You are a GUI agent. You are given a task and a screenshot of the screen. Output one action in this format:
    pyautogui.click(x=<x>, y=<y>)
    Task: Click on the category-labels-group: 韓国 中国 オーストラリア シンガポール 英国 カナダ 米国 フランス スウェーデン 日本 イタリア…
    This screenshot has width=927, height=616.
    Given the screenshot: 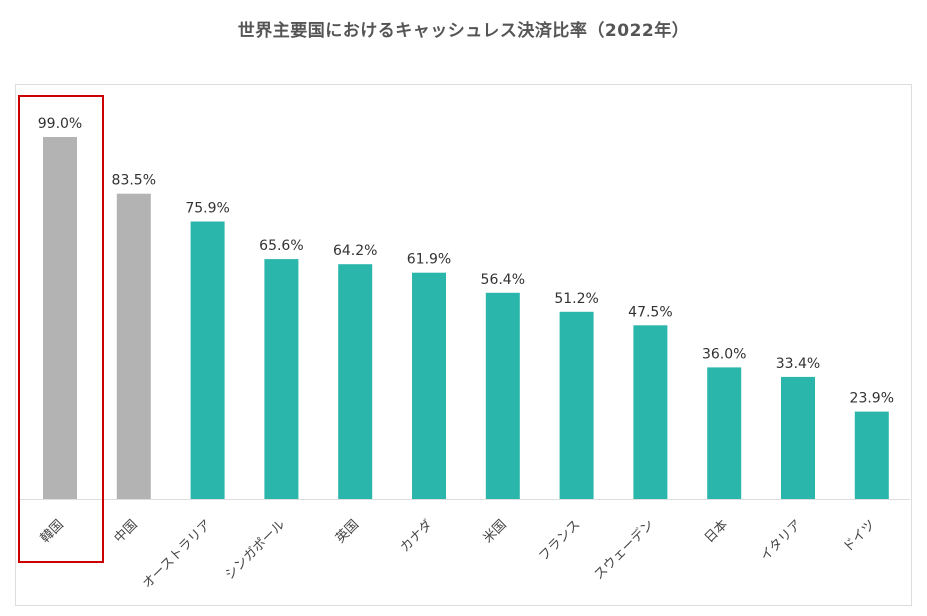 What is the action you would take?
    pyautogui.click(x=458, y=554)
    